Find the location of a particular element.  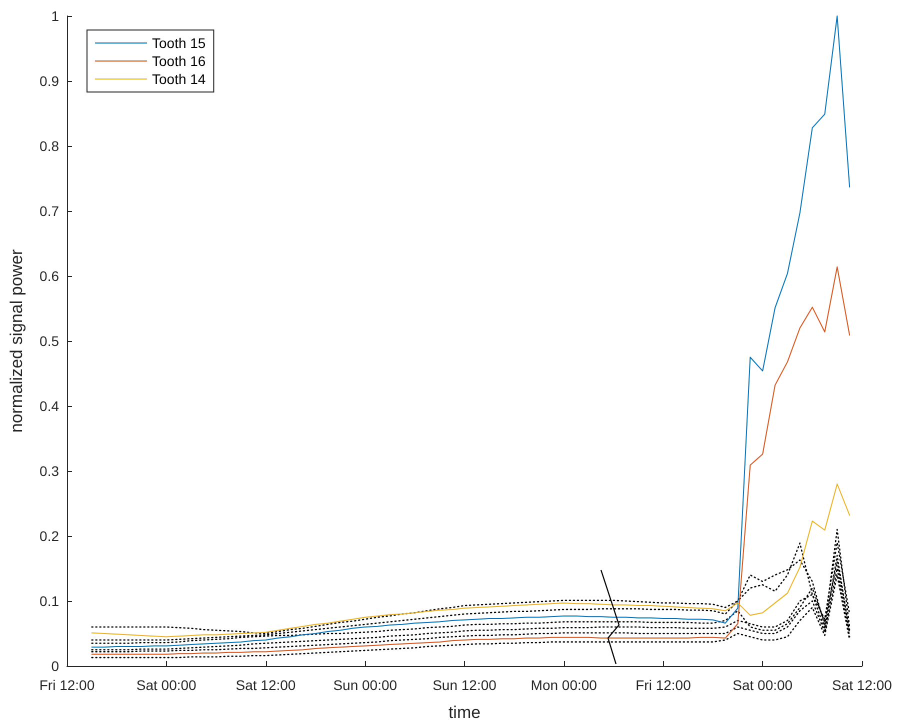

y-tick-label: 0.4 is located at coordinates (50, 406).